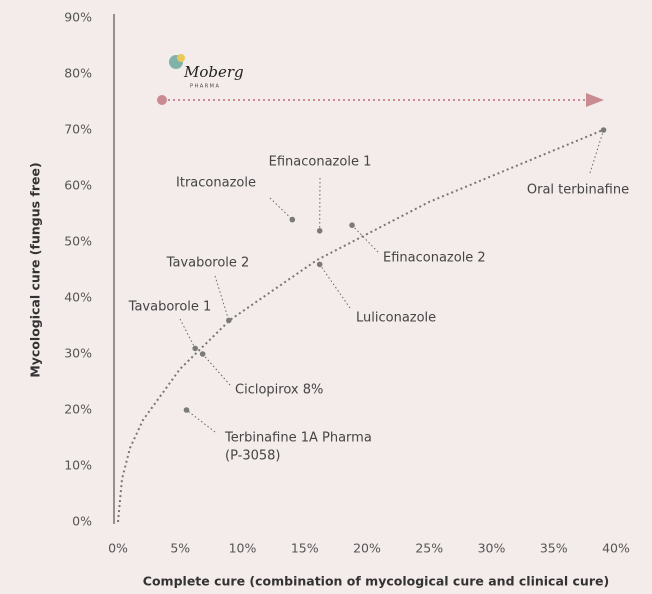 This screenshot has height=594, width=652. Describe the element at coordinates (162, 100) in the screenshot. I see `arrow-start` at that location.